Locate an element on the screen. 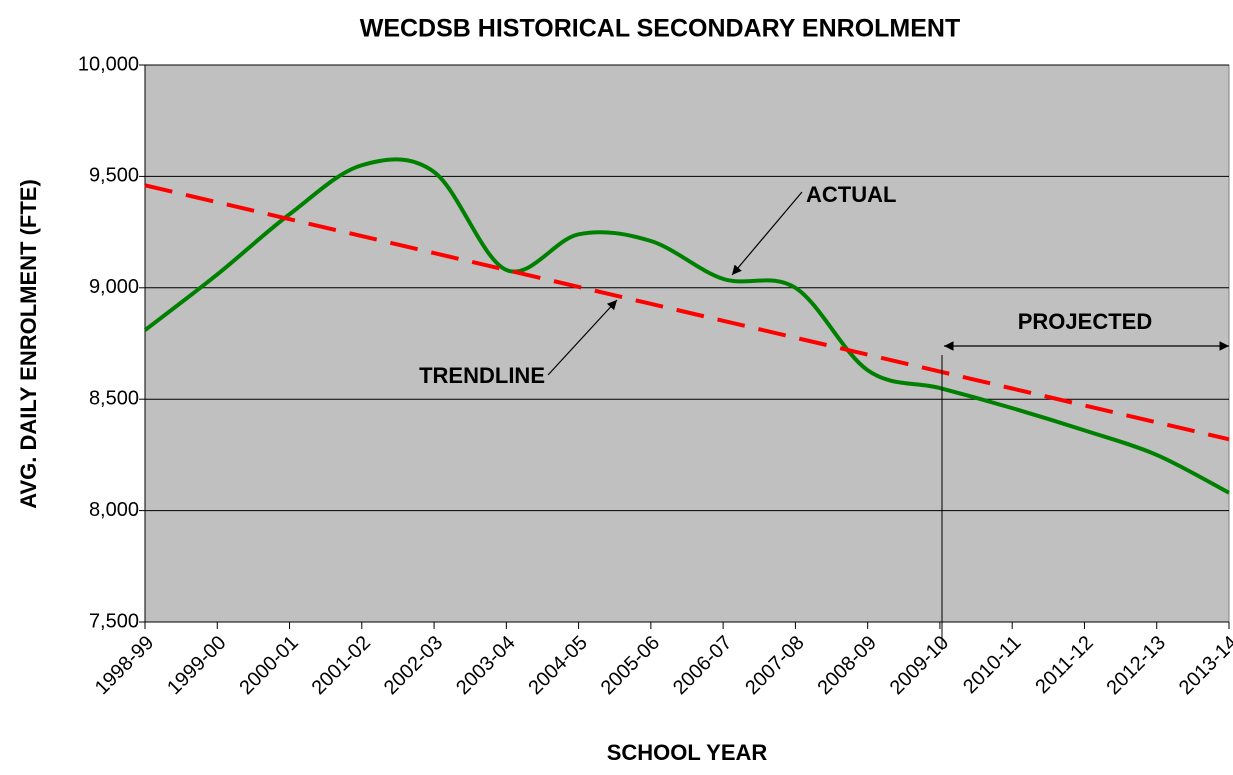 This screenshot has width=1233, height=775. y-tick-label: 10,000 is located at coordinates (108, 64).